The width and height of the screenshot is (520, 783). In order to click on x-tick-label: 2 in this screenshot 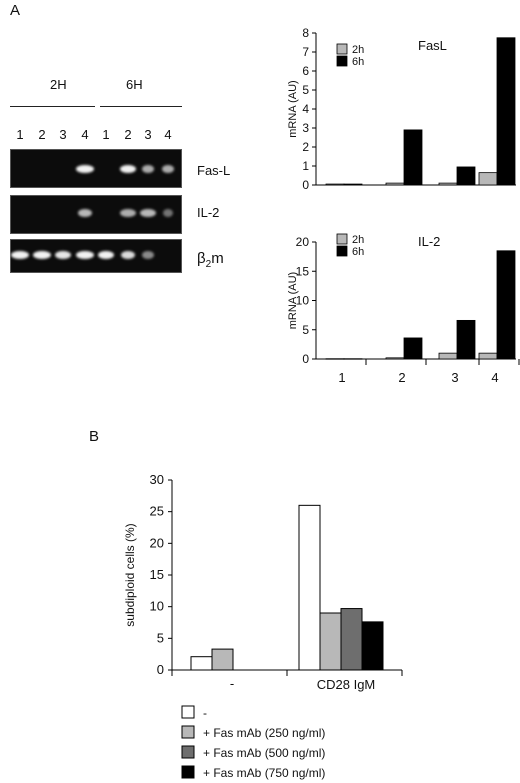, I will do `click(401, 377)`.